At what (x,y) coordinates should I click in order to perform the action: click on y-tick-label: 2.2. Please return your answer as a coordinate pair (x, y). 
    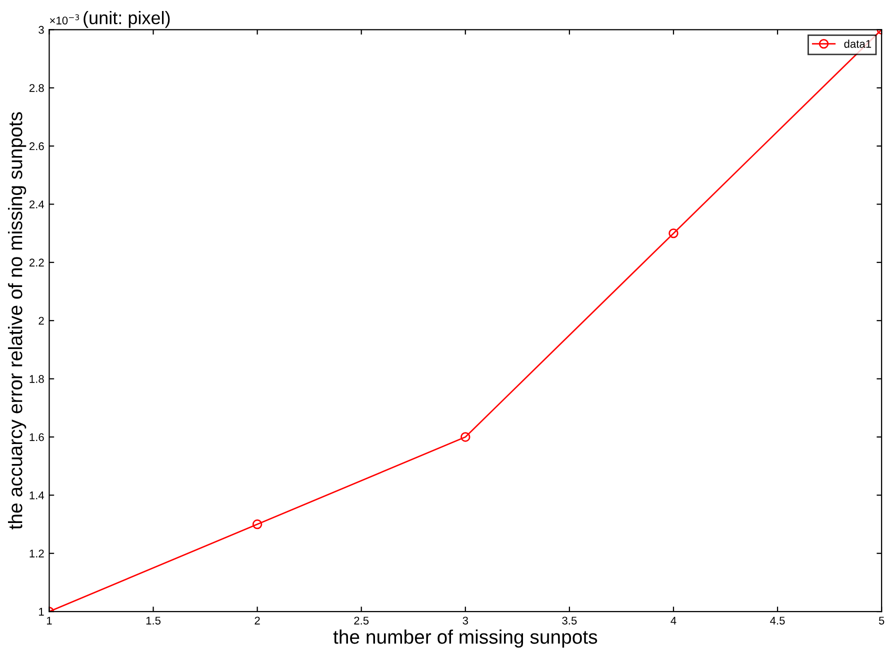
    Looking at the image, I should click on (36, 262).